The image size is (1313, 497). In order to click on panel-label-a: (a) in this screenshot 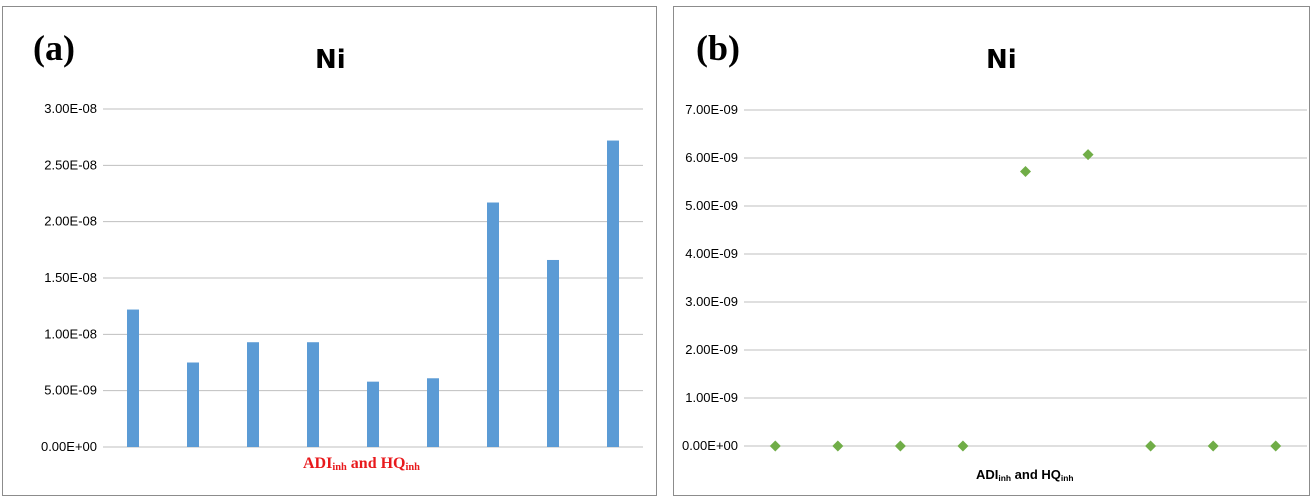, I will do `click(54, 48)`.